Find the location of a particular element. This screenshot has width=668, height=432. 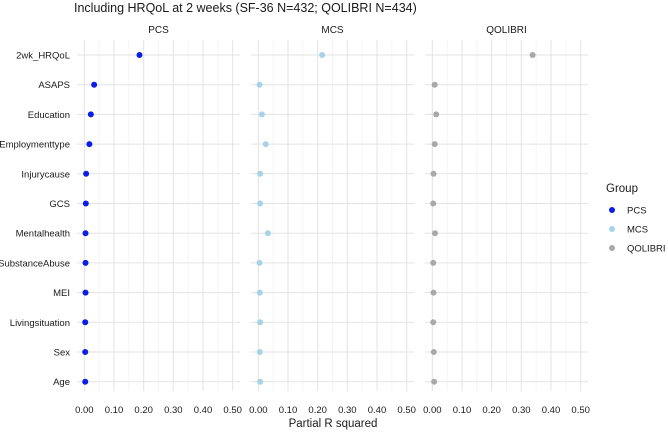

y-tick-label: GCS is located at coordinates (59, 204).